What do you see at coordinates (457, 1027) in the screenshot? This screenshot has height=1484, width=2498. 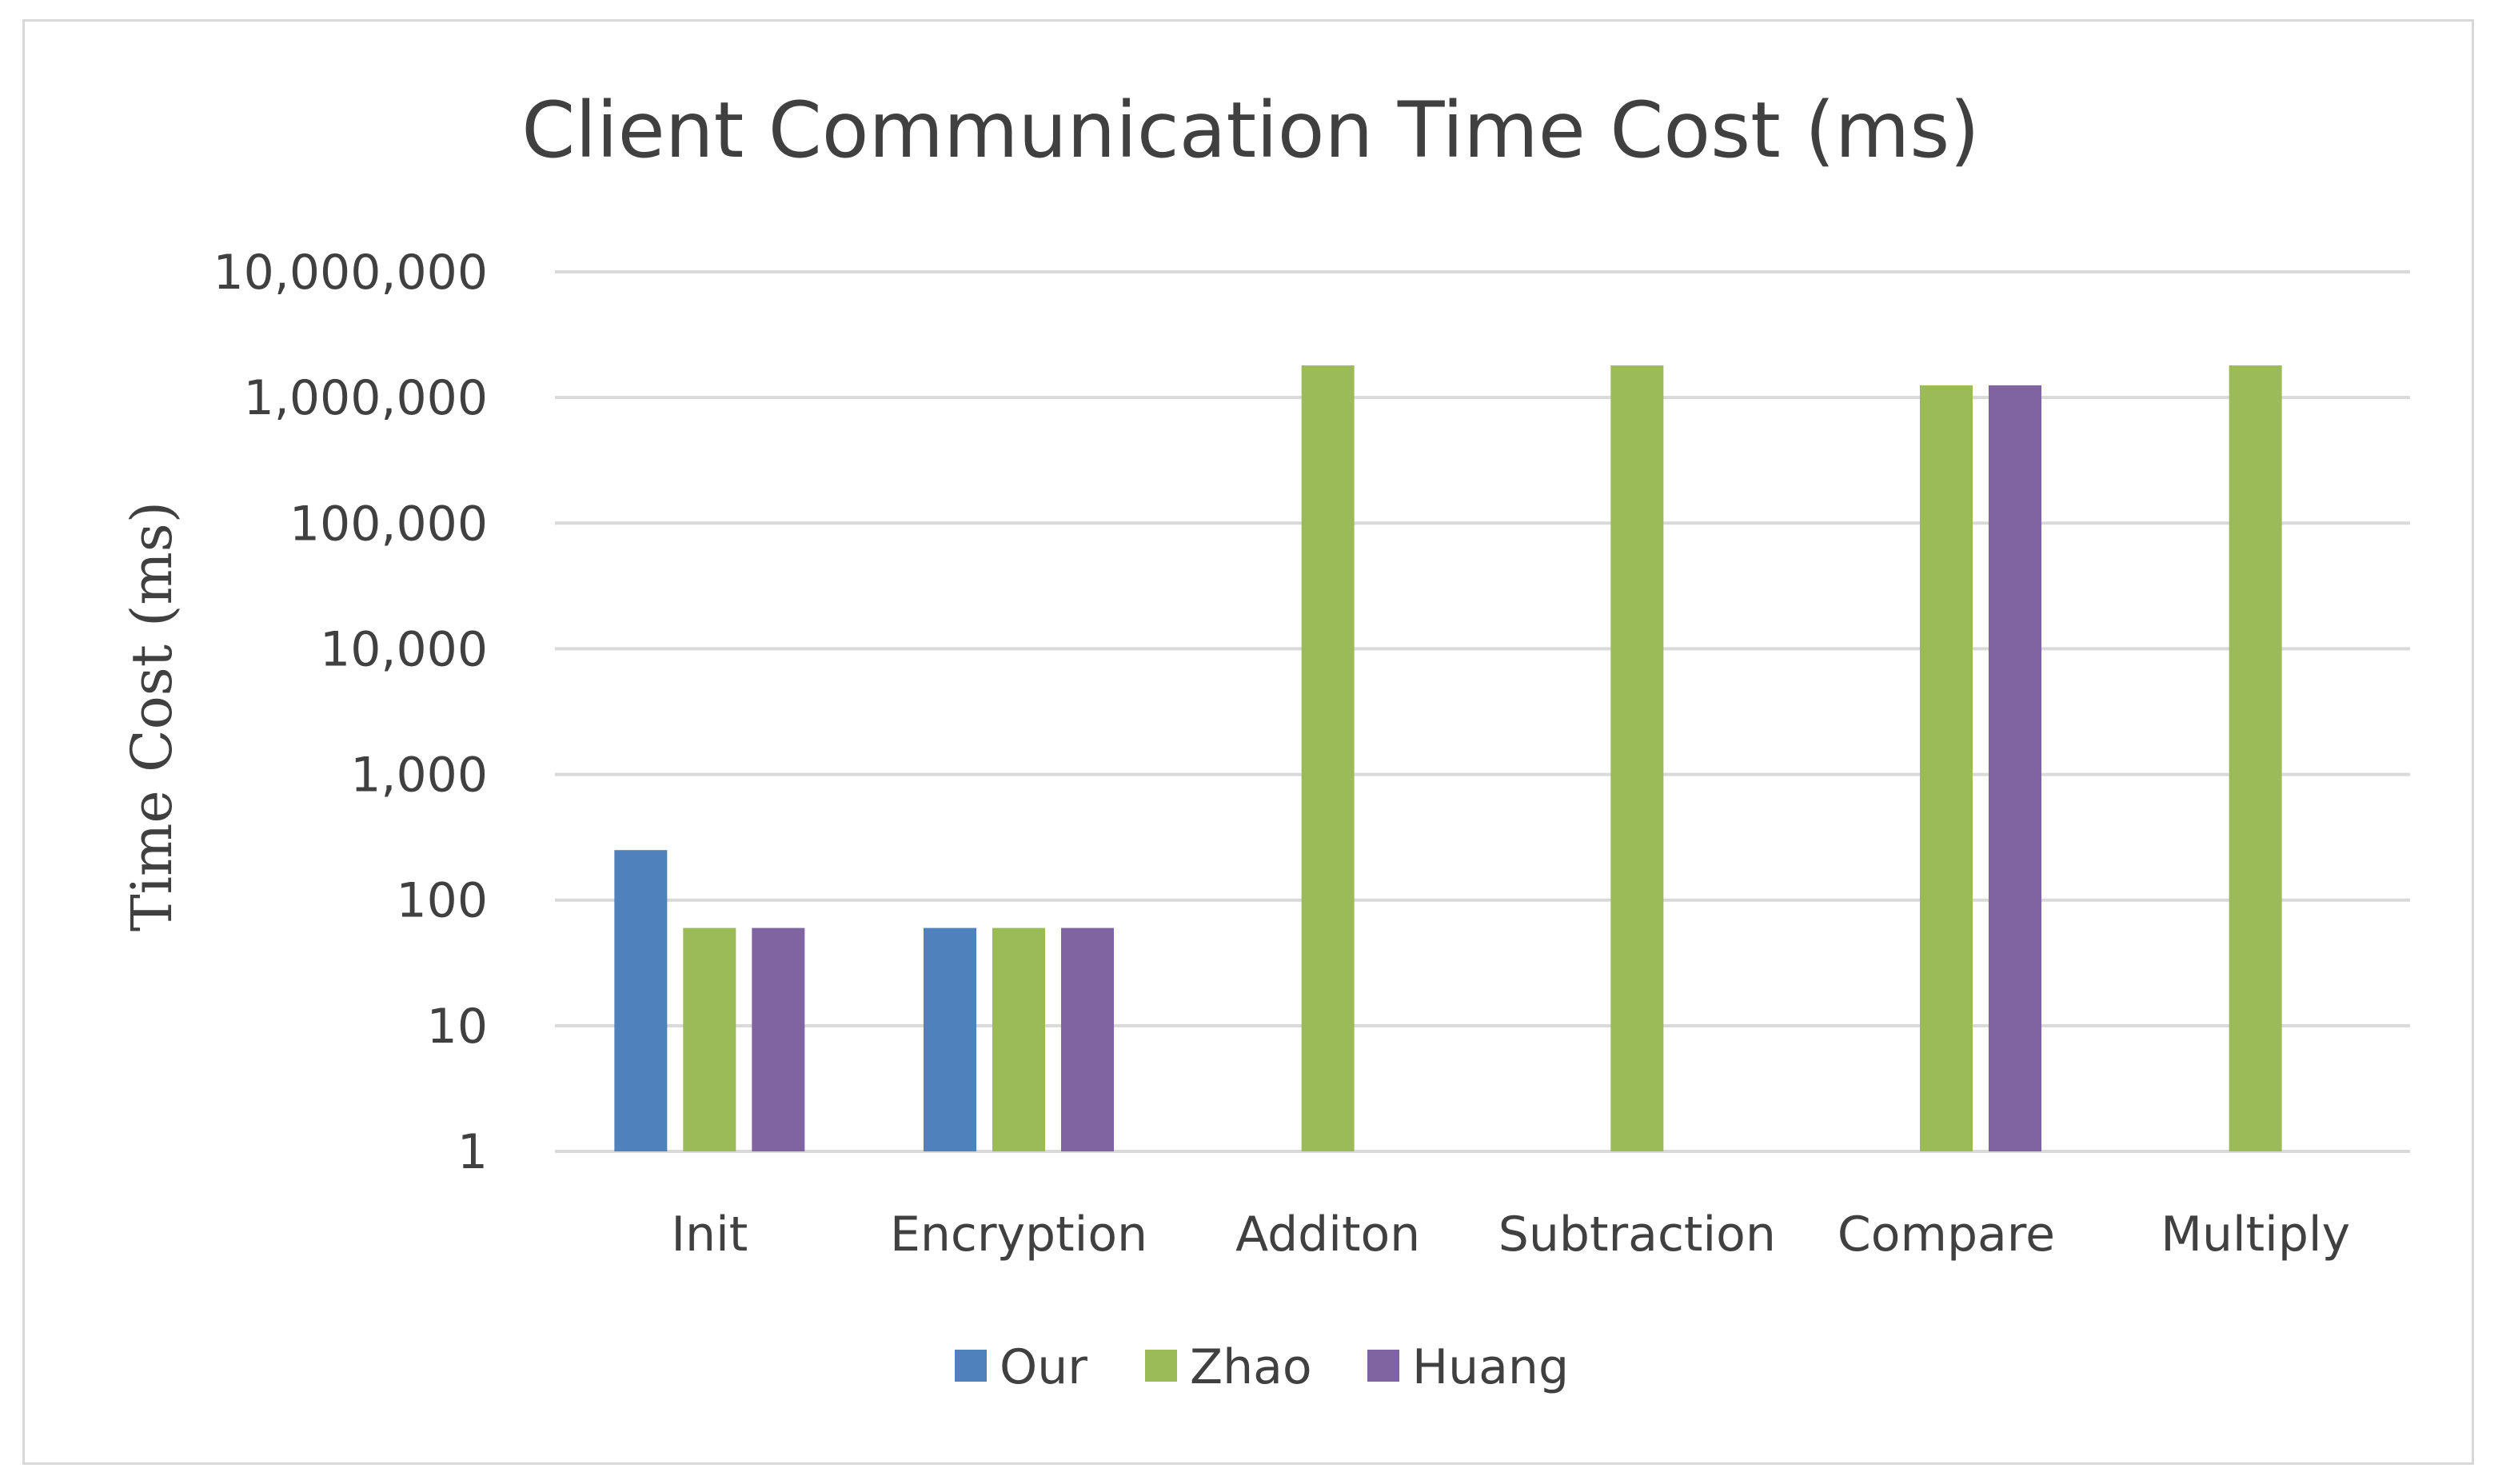 I see `y-tick-label: 10` at bounding box center [457, 1027].